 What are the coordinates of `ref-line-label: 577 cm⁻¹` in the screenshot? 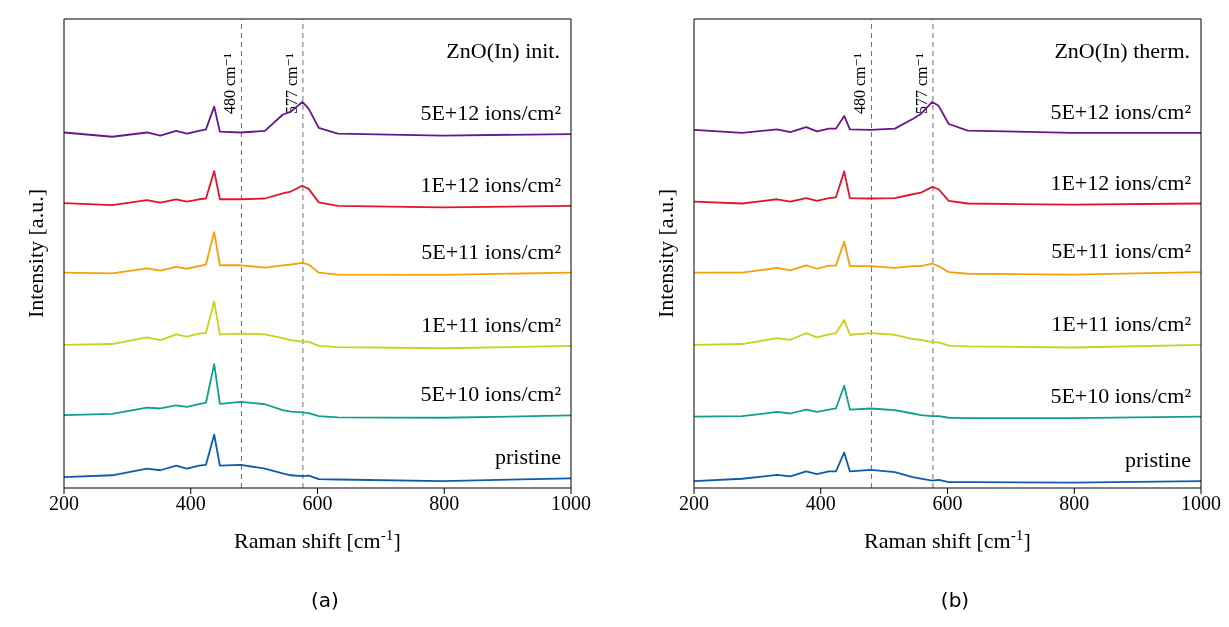 It's located at (921, 83).